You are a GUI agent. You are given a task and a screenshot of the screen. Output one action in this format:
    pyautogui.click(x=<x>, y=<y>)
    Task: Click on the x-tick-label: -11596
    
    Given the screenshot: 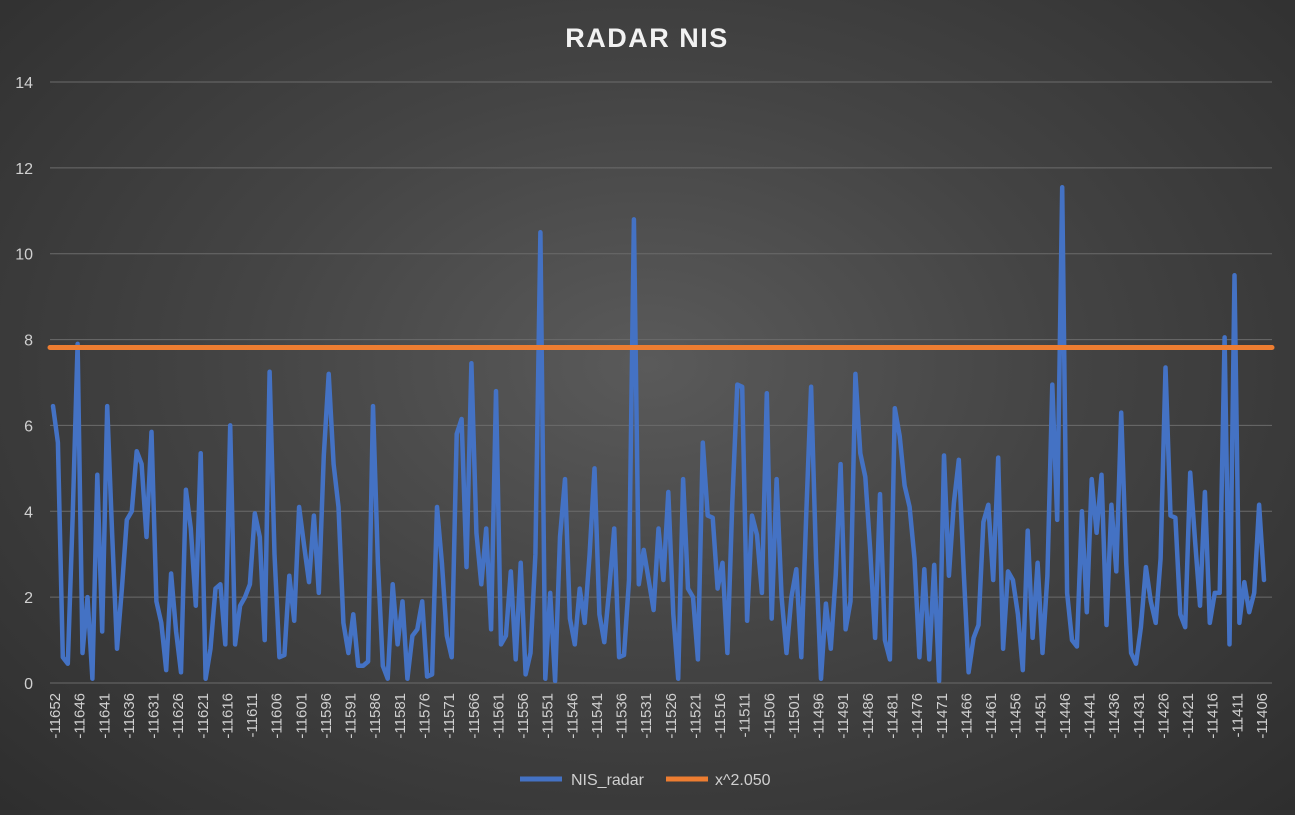 What is the action you would take?
    pyautogui.click(x=326, y=716)
    